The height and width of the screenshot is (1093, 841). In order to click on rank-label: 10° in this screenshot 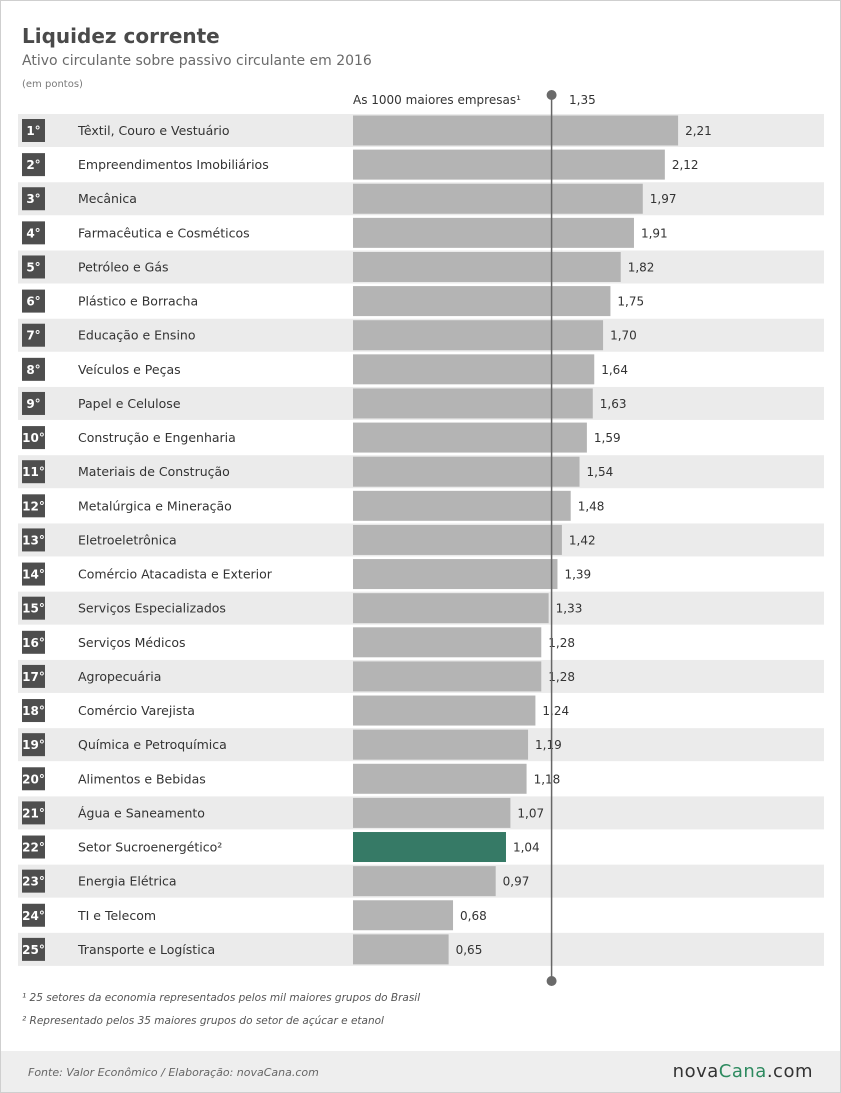, I will do `click(33, 438)`.